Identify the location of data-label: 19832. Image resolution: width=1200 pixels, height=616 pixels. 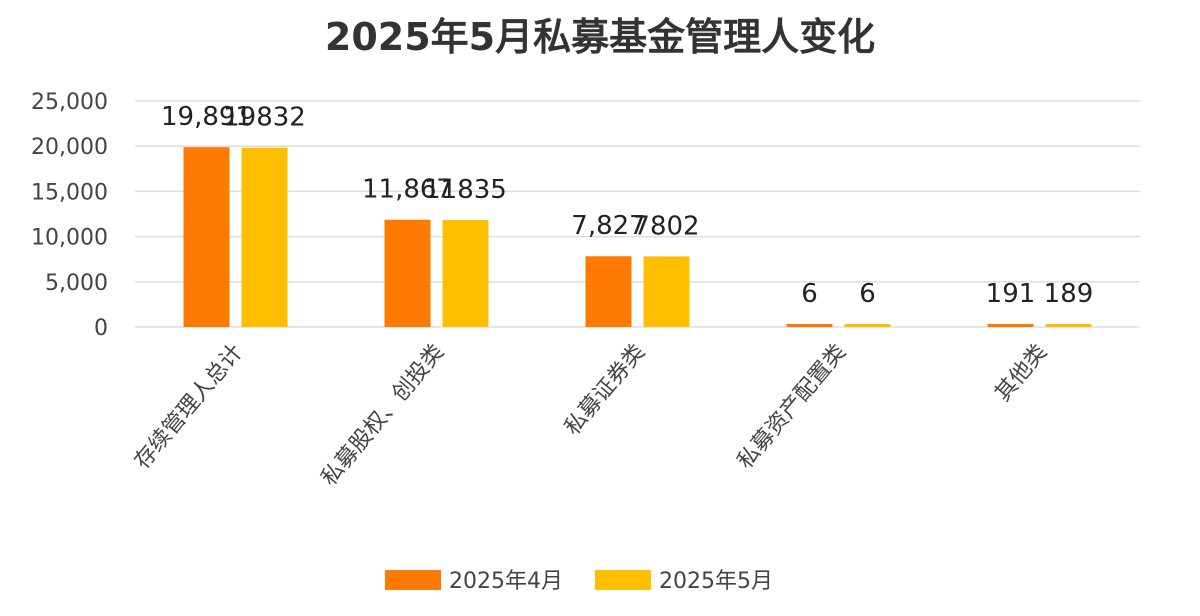
(264, 118).